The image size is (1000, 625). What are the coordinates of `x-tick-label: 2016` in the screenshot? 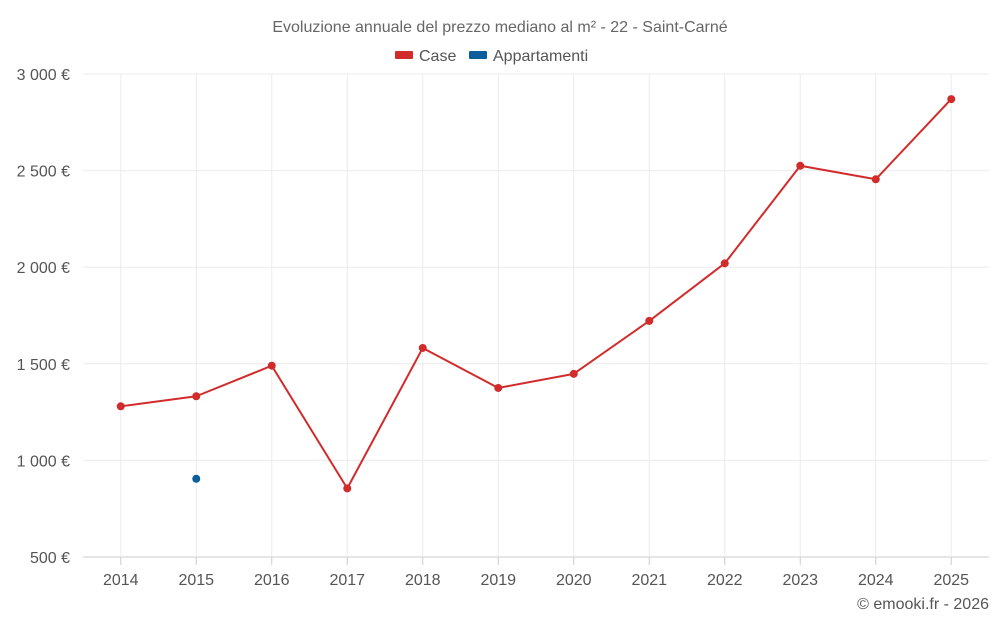 It's located at (272, 580).